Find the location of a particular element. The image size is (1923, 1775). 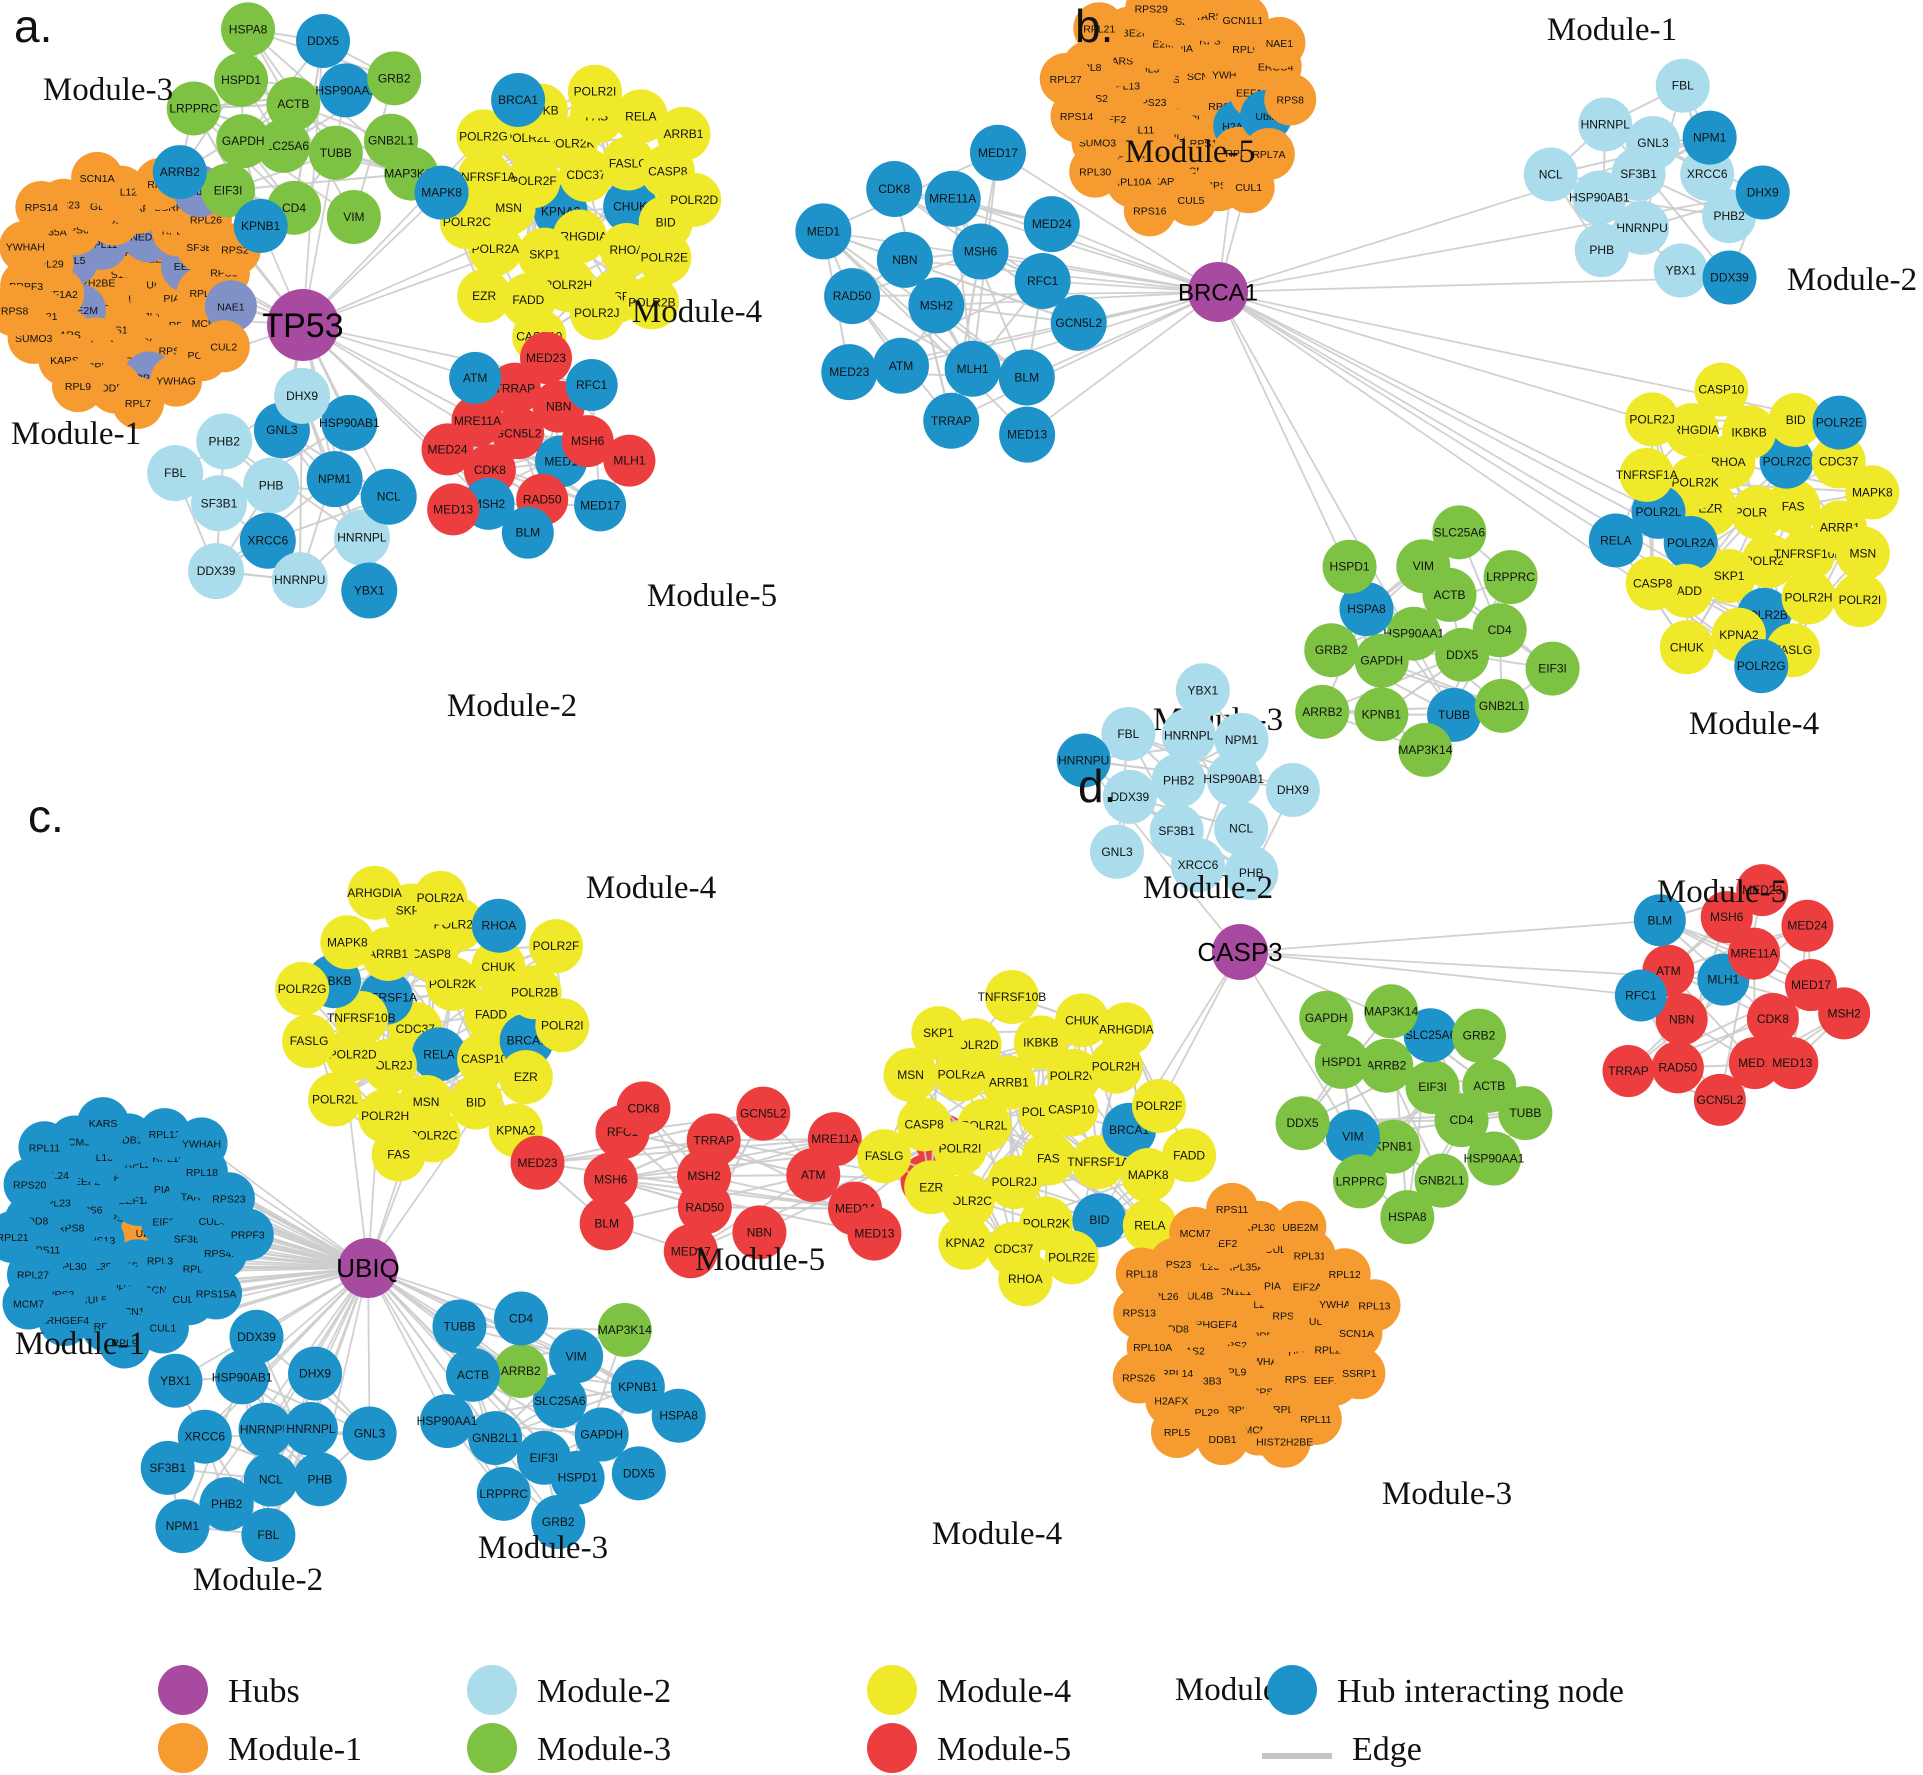

node-MED23: MED23 is located at coordinates (546, 357).